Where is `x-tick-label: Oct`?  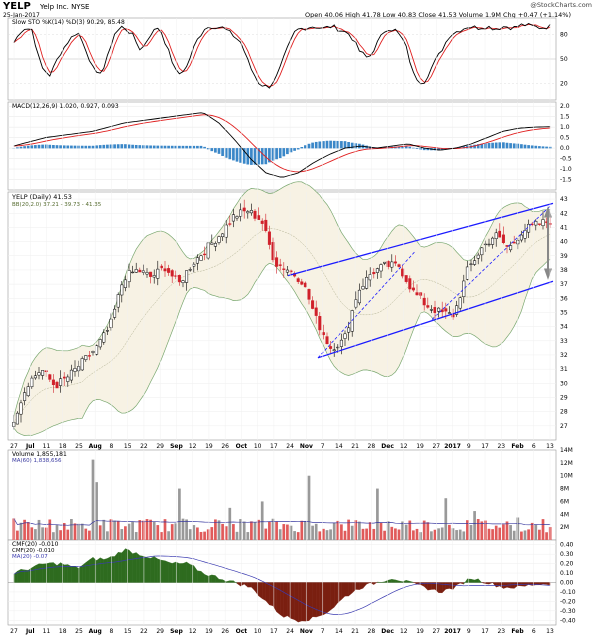 x-tick-label: Oct is located at coordinates (242, 631).